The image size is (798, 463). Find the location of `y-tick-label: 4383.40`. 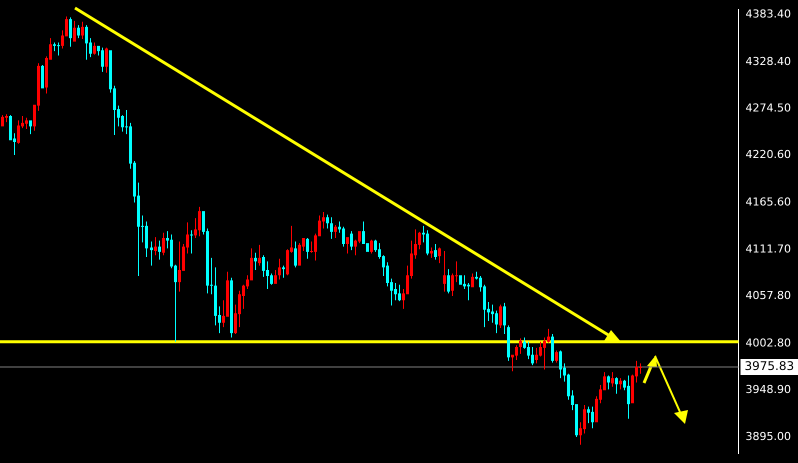

y-tick-label: 4383.40 is located at coordinates (769, 13).